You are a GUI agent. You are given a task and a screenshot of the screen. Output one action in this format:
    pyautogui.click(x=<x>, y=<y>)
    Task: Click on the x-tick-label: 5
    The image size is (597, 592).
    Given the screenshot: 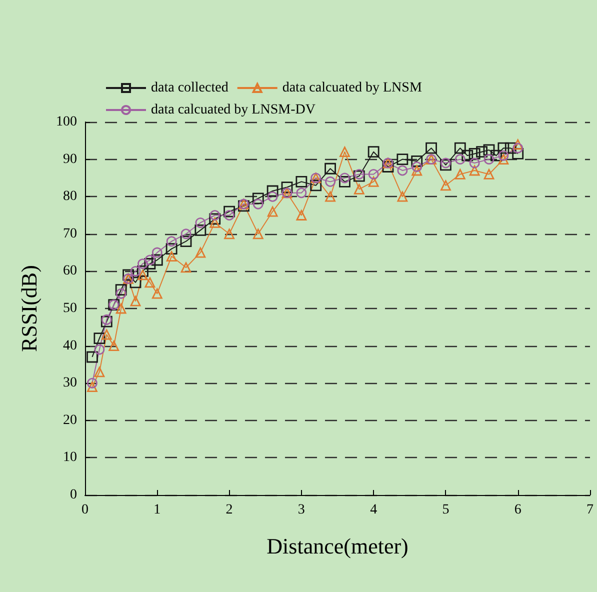 What is the action you would take?
    pyautogui.click(x=446, y=510)
    